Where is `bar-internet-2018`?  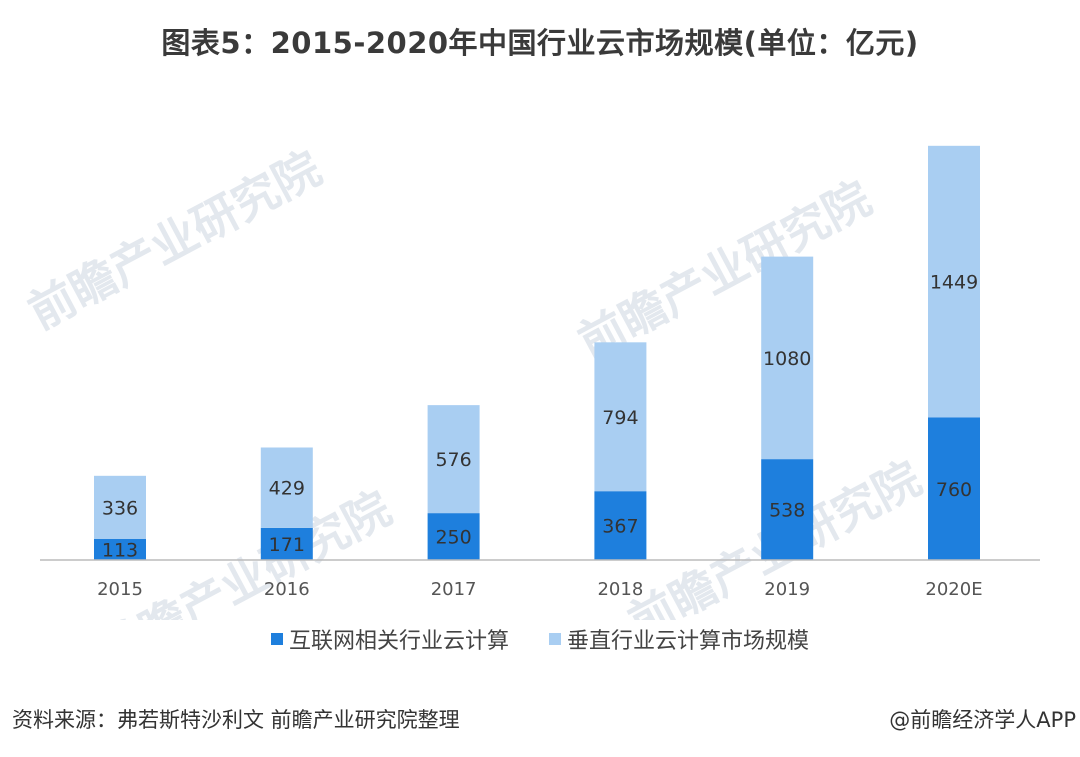
bar-internet-2018 is located at coordinates (620, 525).